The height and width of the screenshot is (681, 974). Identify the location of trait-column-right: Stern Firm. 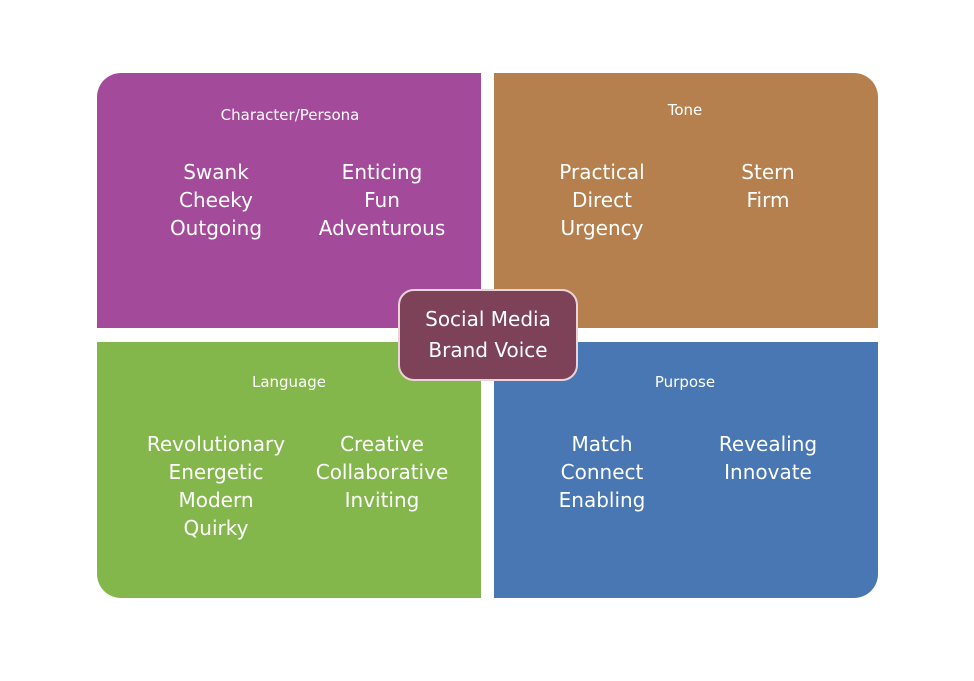
(767, 186).